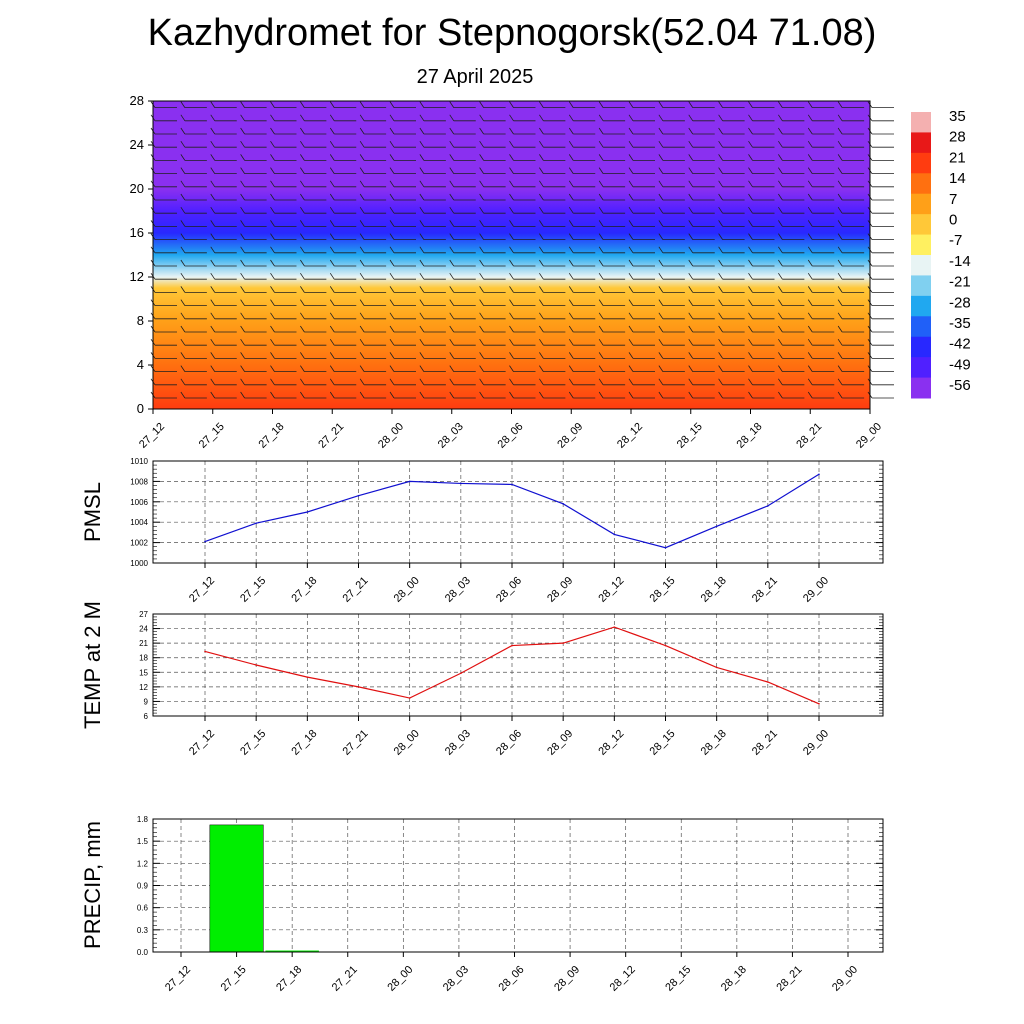 Image resolution: width=1024 pixels, height=1024 pixels. I want to click on heatmap-x-tick-label: 28_06, so click(511, 436).